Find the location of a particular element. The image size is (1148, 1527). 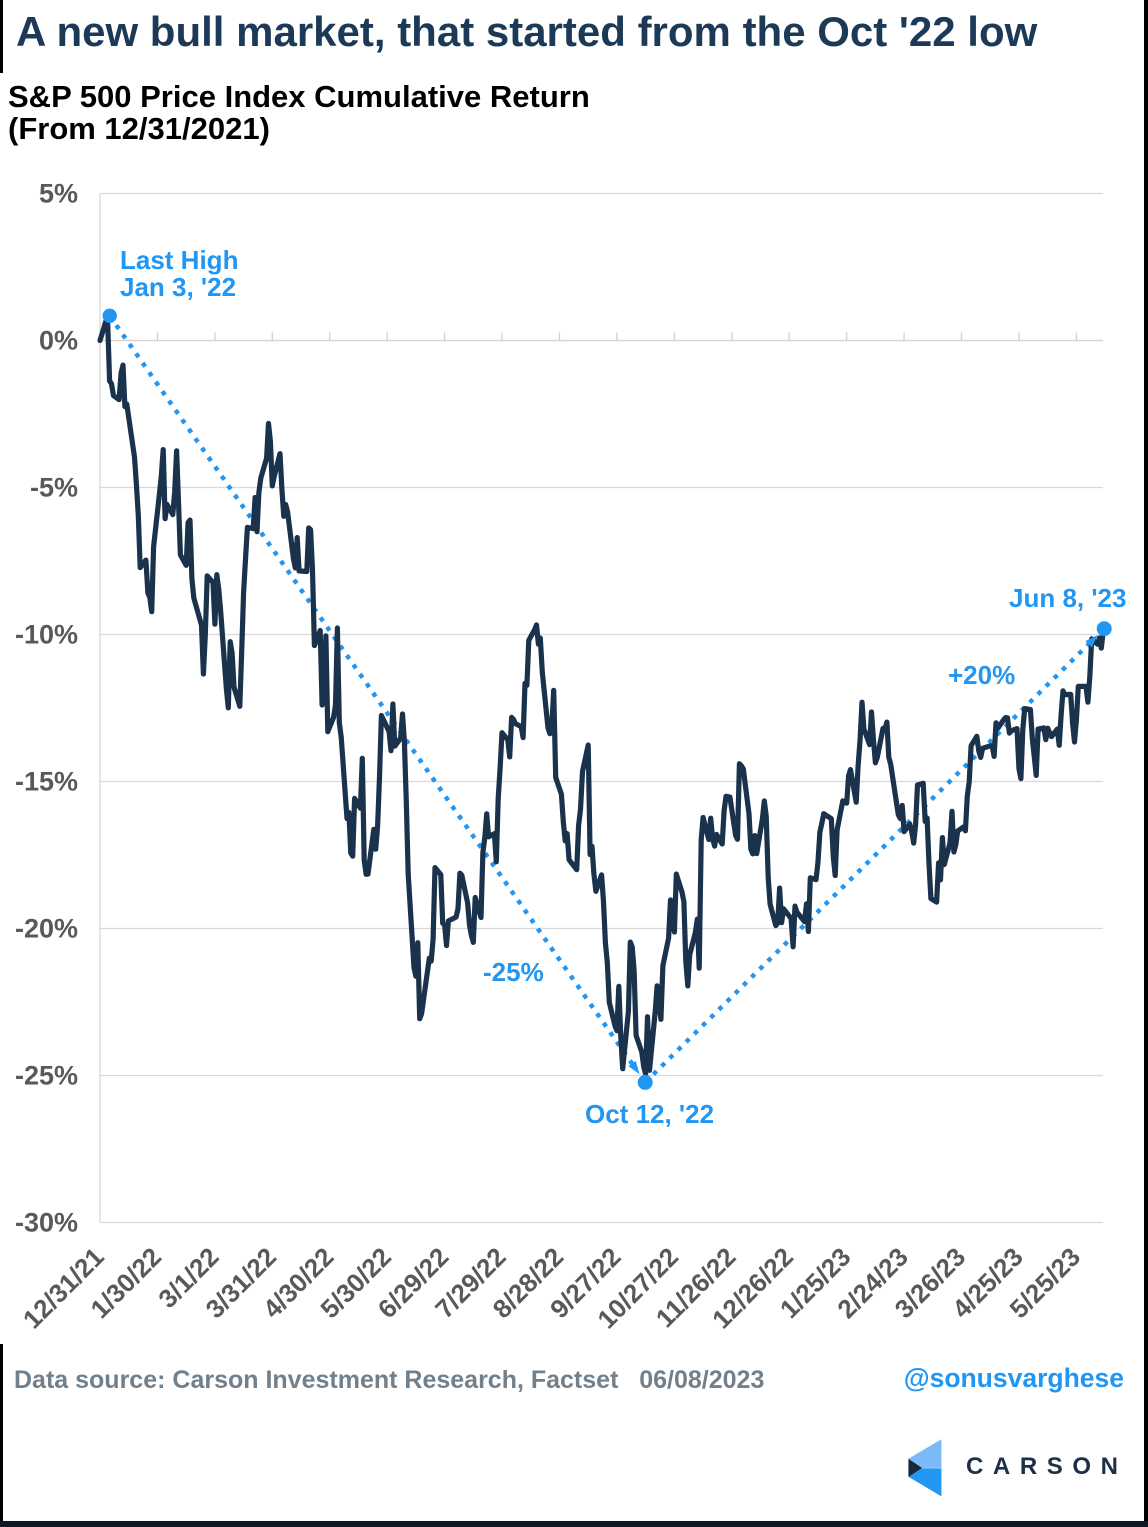

svg-text: -5% is located at coordinates (54, 488).